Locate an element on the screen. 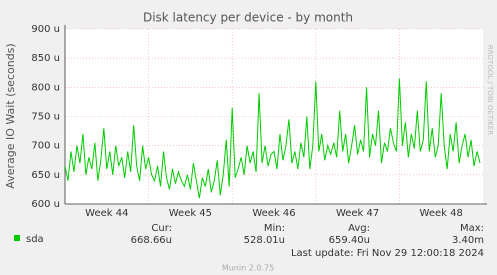  y-tick-label: 900 u is located at coordinates (45, 29).